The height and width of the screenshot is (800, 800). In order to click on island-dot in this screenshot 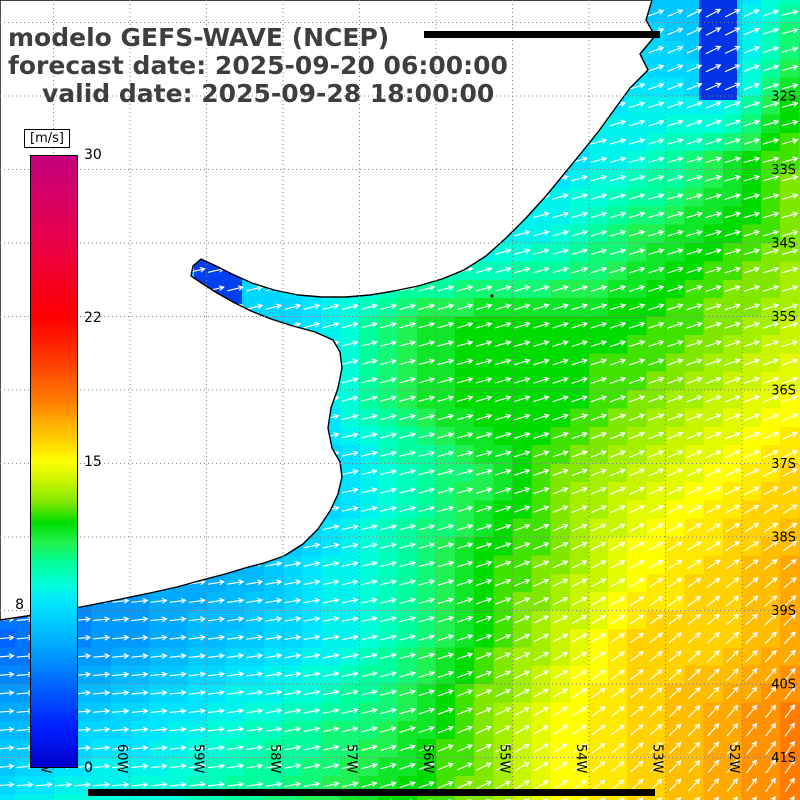, I will do `click(492, 296)`.